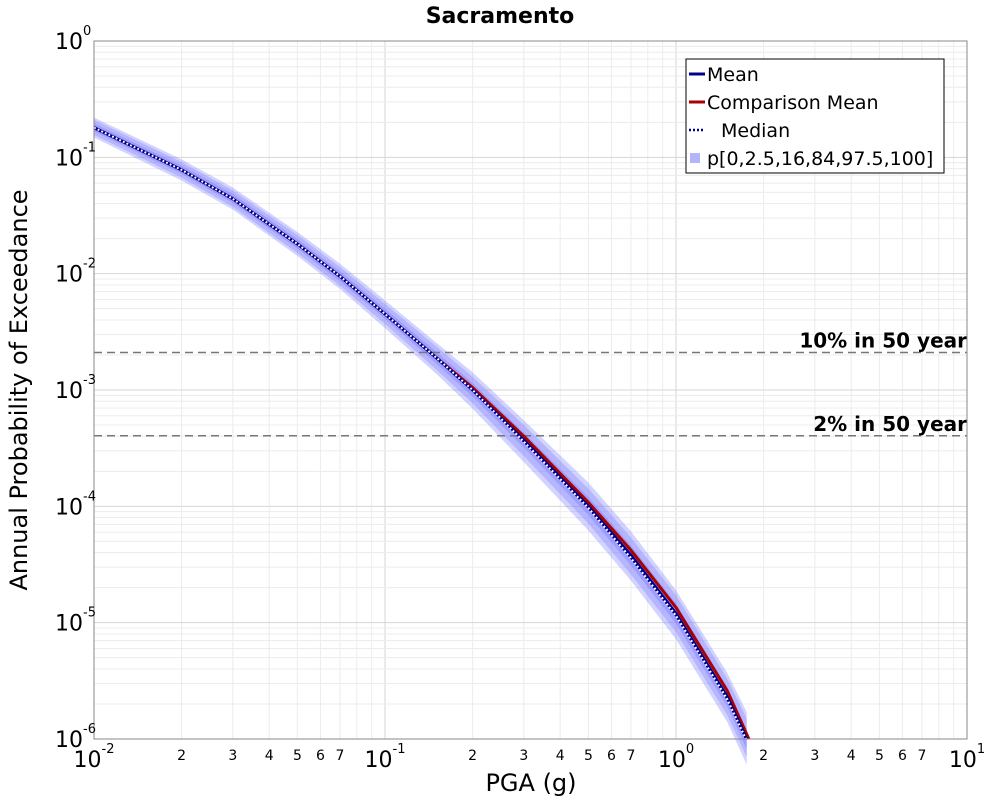  Describe the element at coordinates (820, 159) in the screenshot. I see `legend-label: p[0,2.5,16,84,97.5,100]` at that location.